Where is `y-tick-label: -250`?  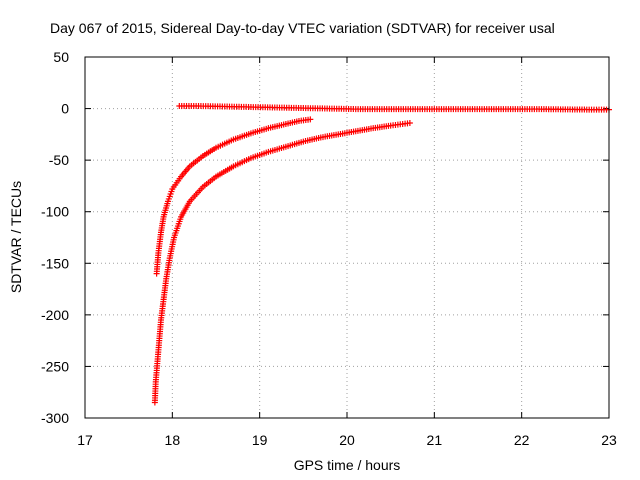
y-tick-label: -250 is located at coordinates (55, 366).